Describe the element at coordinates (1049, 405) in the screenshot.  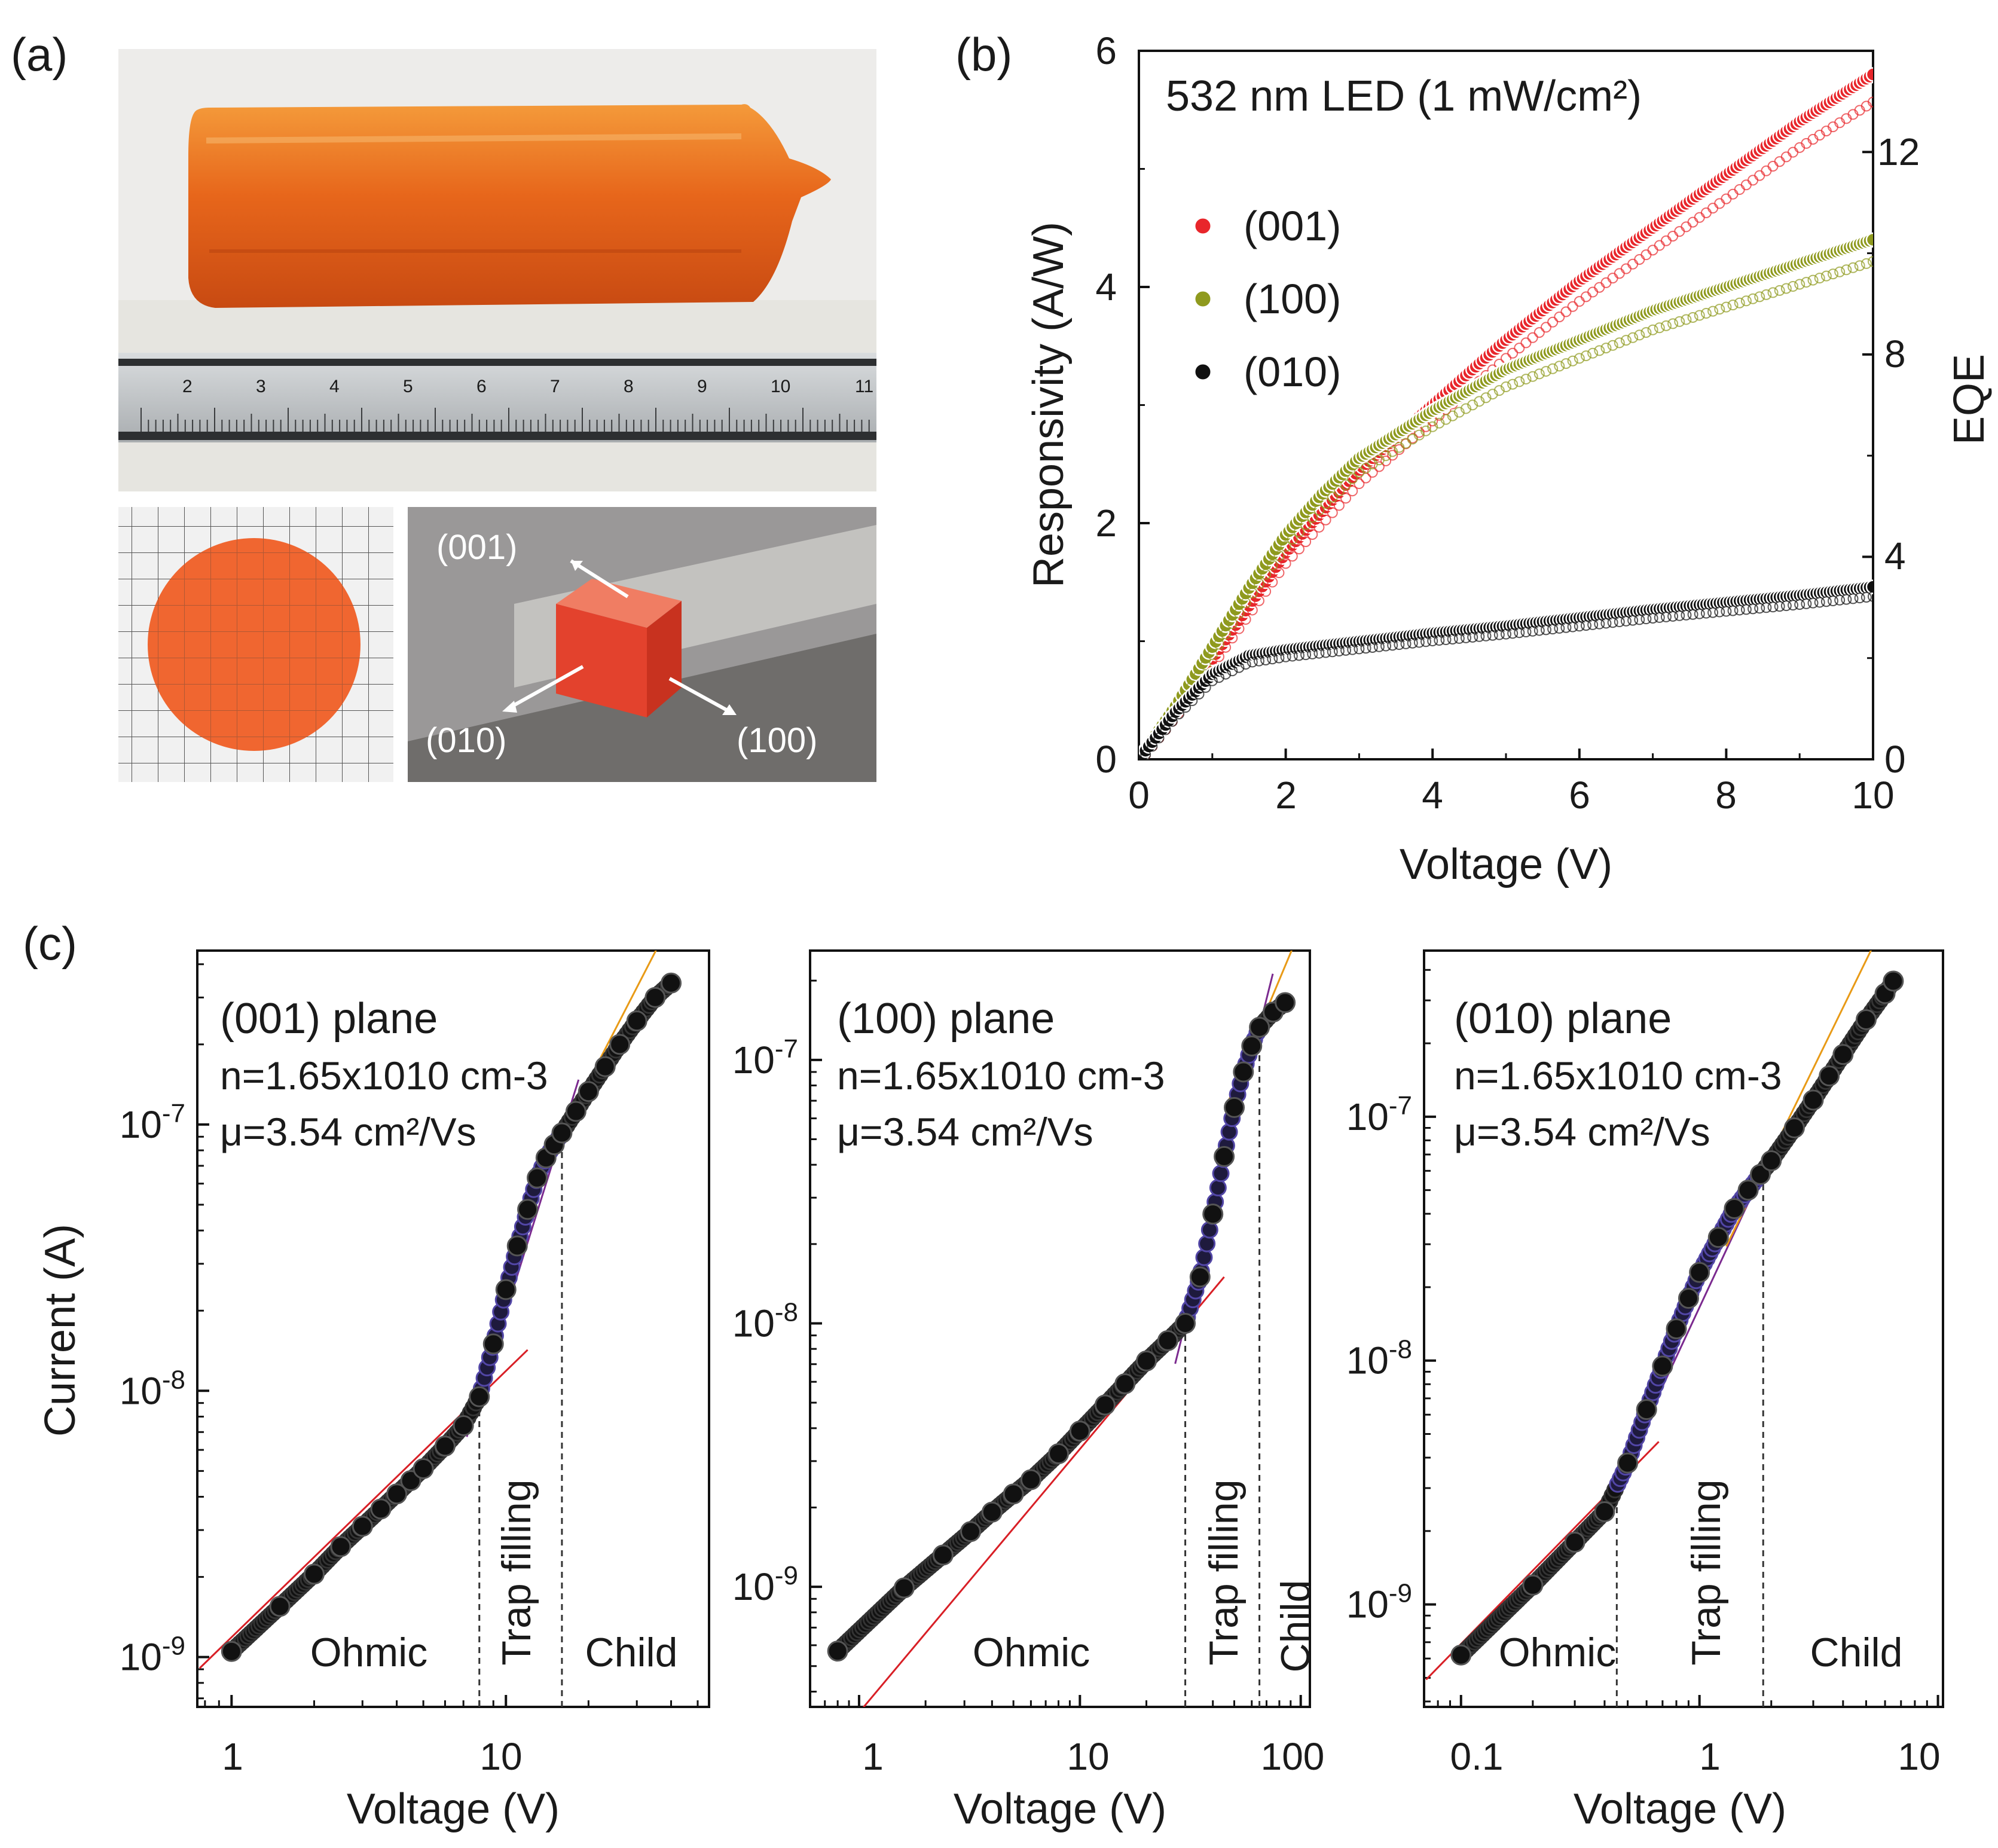
I see `chart-b-ylabel: Responsivity (A/W)` at that location.